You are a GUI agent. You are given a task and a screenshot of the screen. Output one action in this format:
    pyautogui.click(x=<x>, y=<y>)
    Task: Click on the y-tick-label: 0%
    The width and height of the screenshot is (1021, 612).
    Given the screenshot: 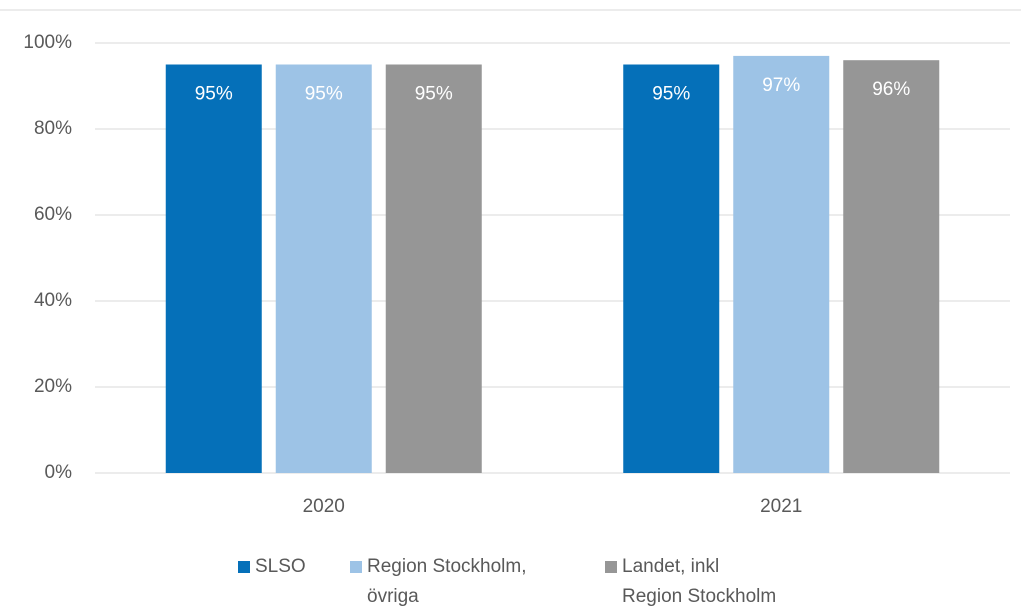 What is the action you would take?
    pyautogui.click(x=59, y=472)
    